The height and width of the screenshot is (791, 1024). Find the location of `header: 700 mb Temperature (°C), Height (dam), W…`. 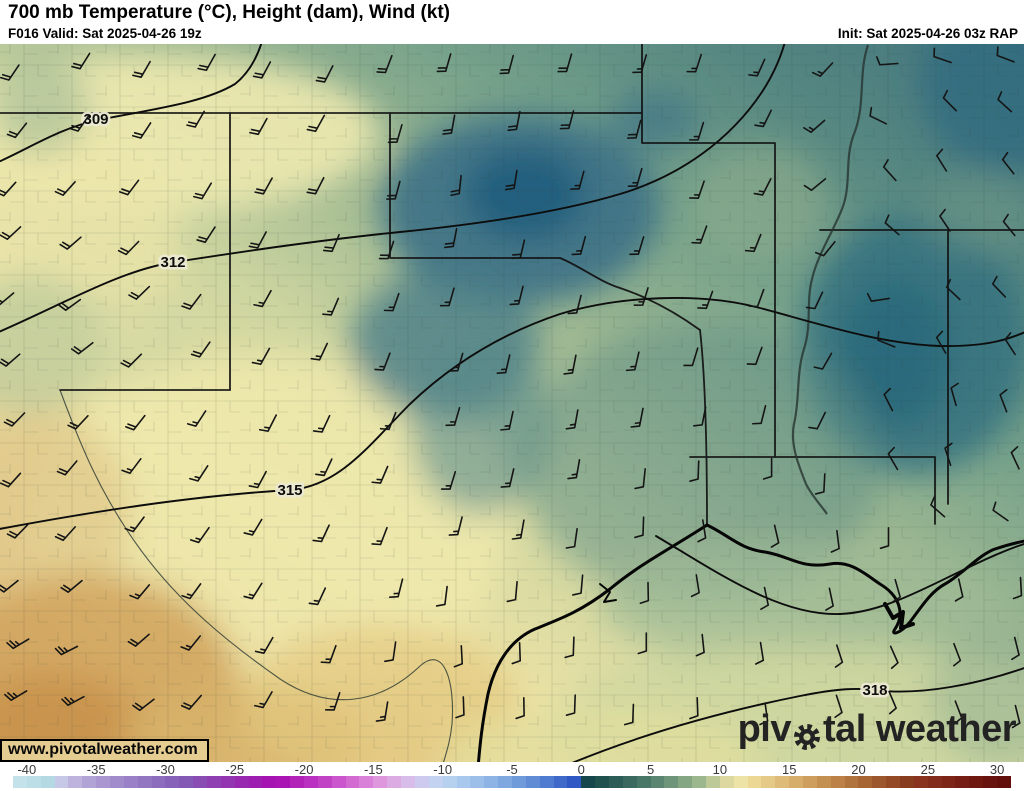

header: 700 mb Temperature (°C), Height (dam), W… is located at coordinates (512, 22).